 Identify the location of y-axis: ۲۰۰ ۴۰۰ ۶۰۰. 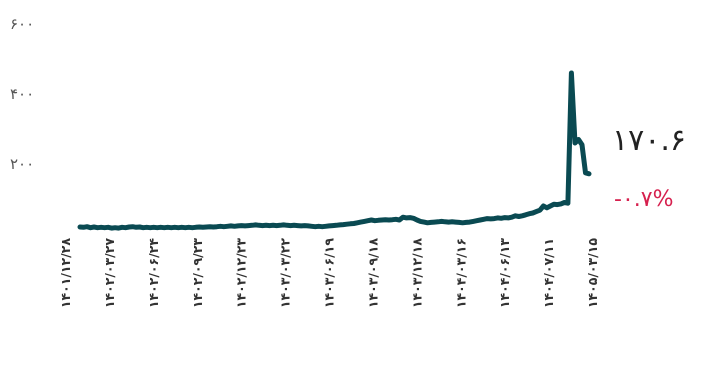
(22, 94).